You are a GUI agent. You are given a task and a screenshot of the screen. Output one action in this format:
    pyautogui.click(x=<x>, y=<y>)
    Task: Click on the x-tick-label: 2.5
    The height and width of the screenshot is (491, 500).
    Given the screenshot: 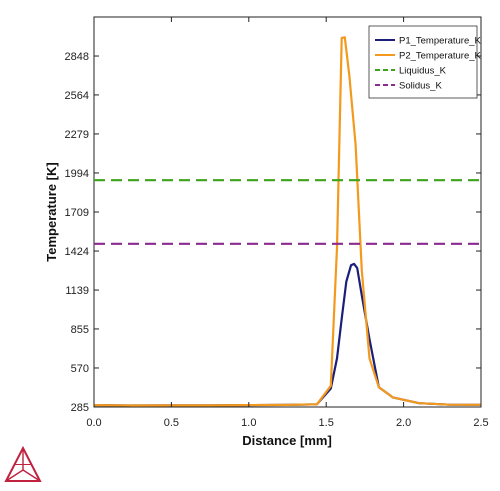 What is the action you would take?
    pyautogui.click(x=480, y=423)
    